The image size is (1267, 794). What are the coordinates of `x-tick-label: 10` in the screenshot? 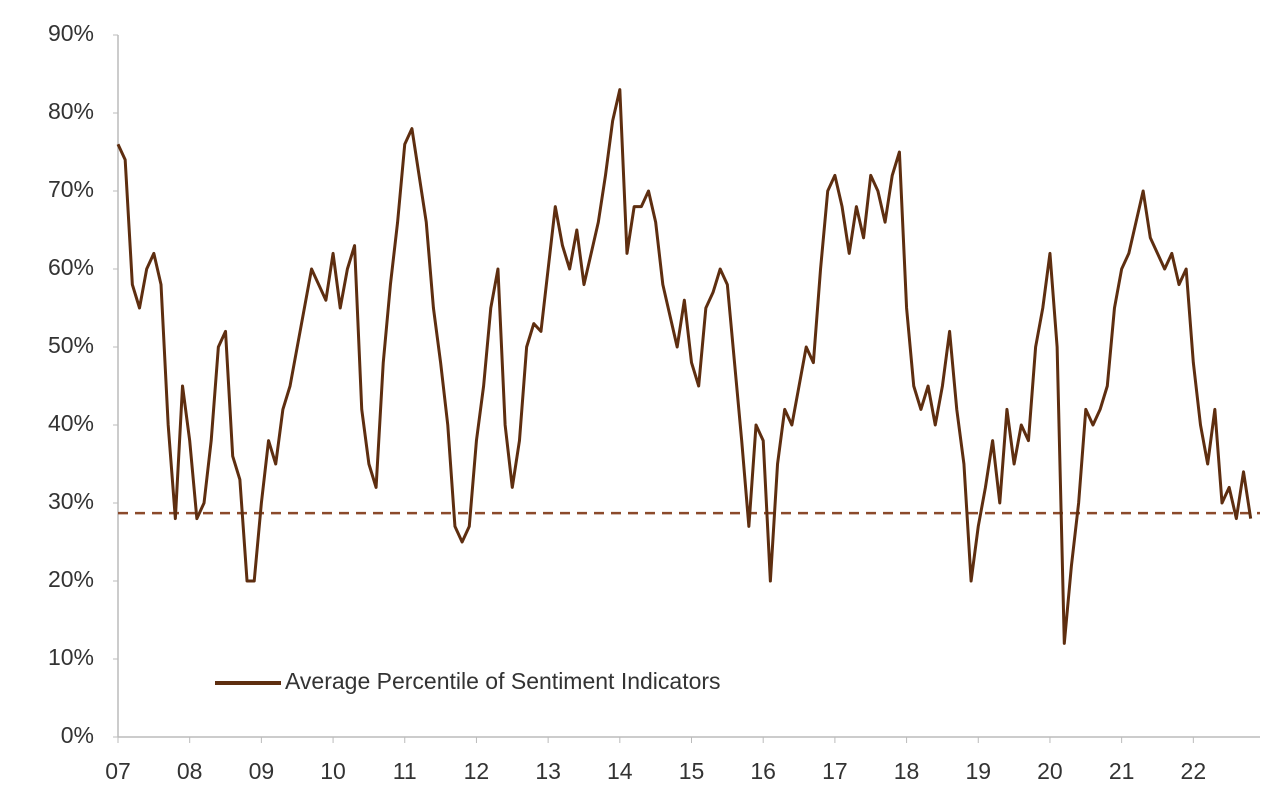 It's located at (333, 771).